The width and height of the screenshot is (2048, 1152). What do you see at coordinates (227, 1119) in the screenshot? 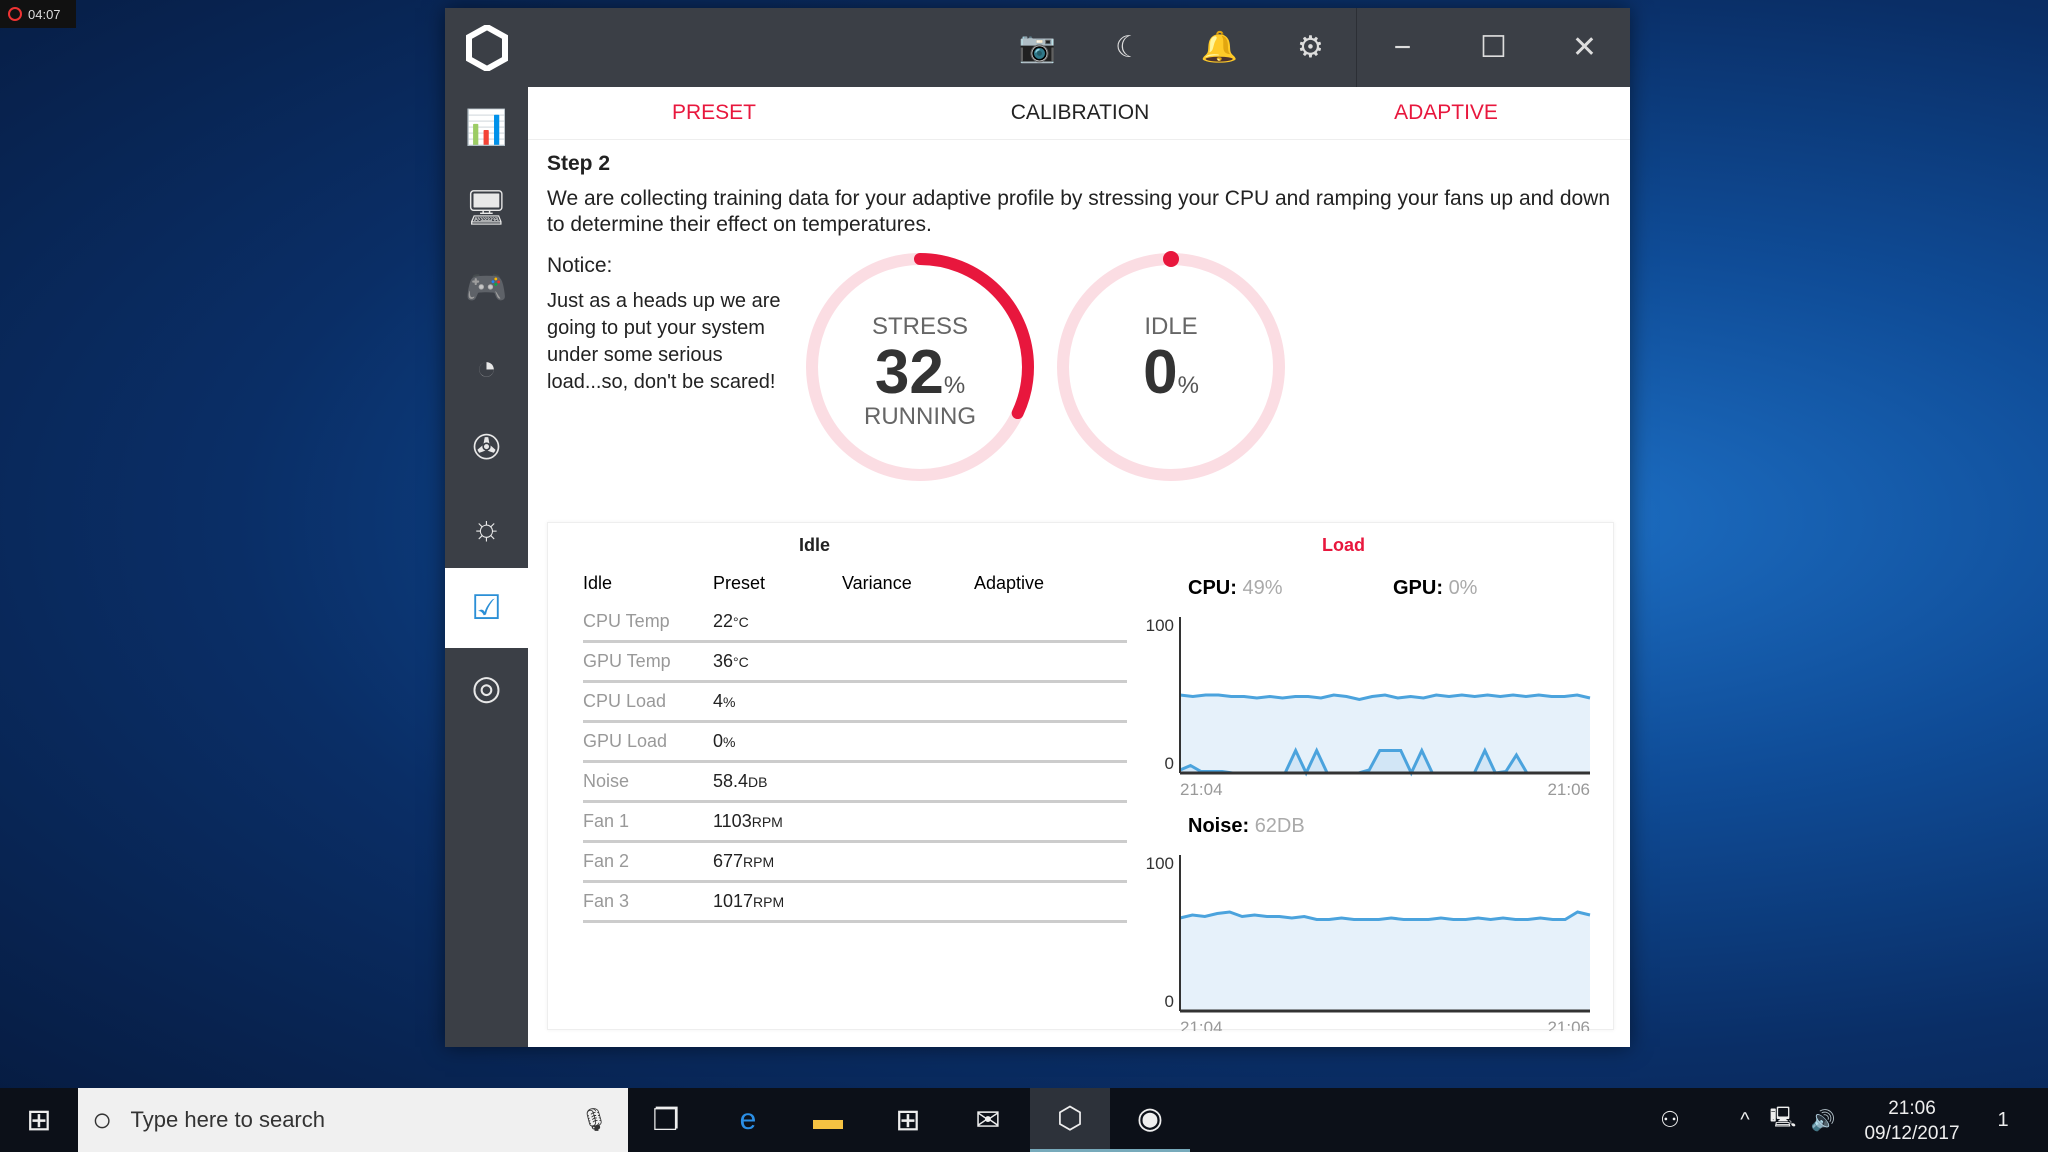
I see `search-placeholder: Type here to search` at bounding box center [227, 1119].